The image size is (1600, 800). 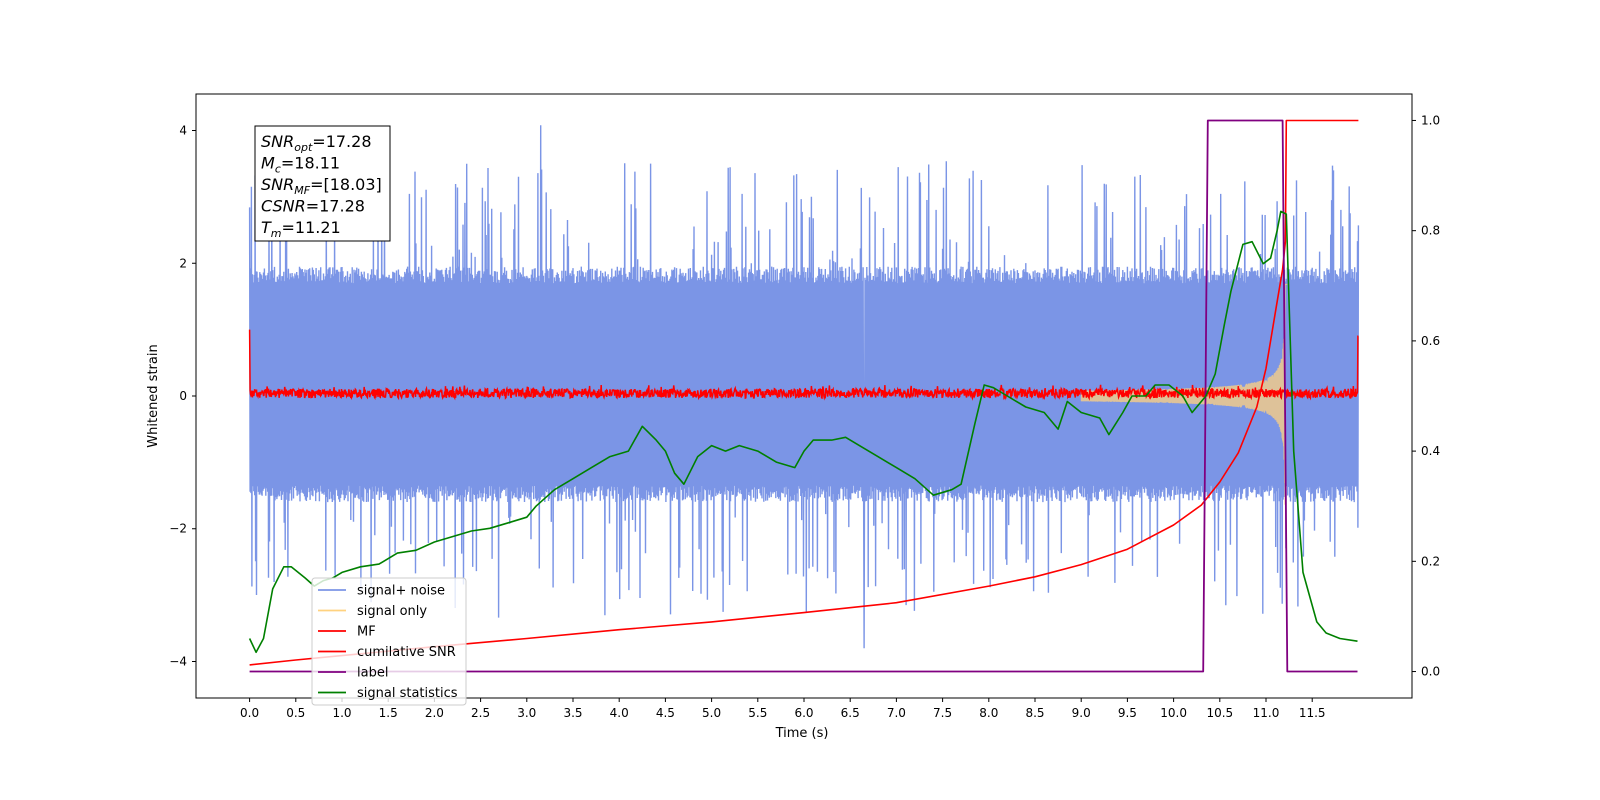 I want to click on x-tick-label: 11.5, so click(x=1312, y=713).